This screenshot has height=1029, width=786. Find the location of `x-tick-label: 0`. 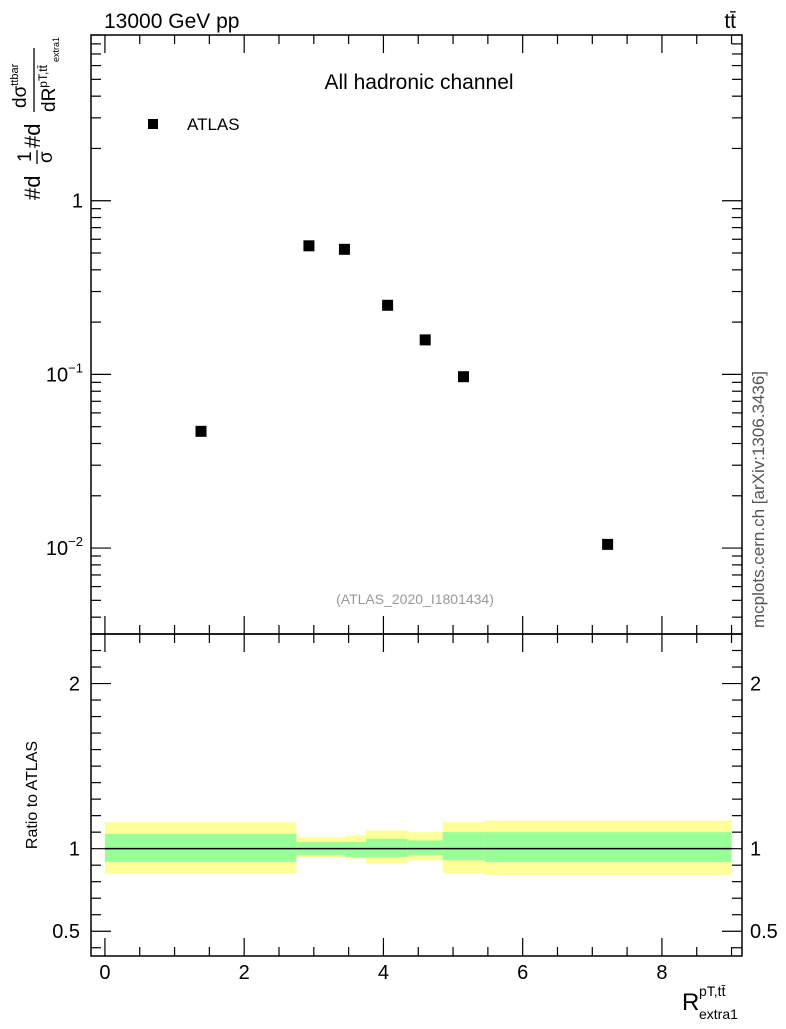

x-tick-label: 0 is located at coordinates (104, 973).